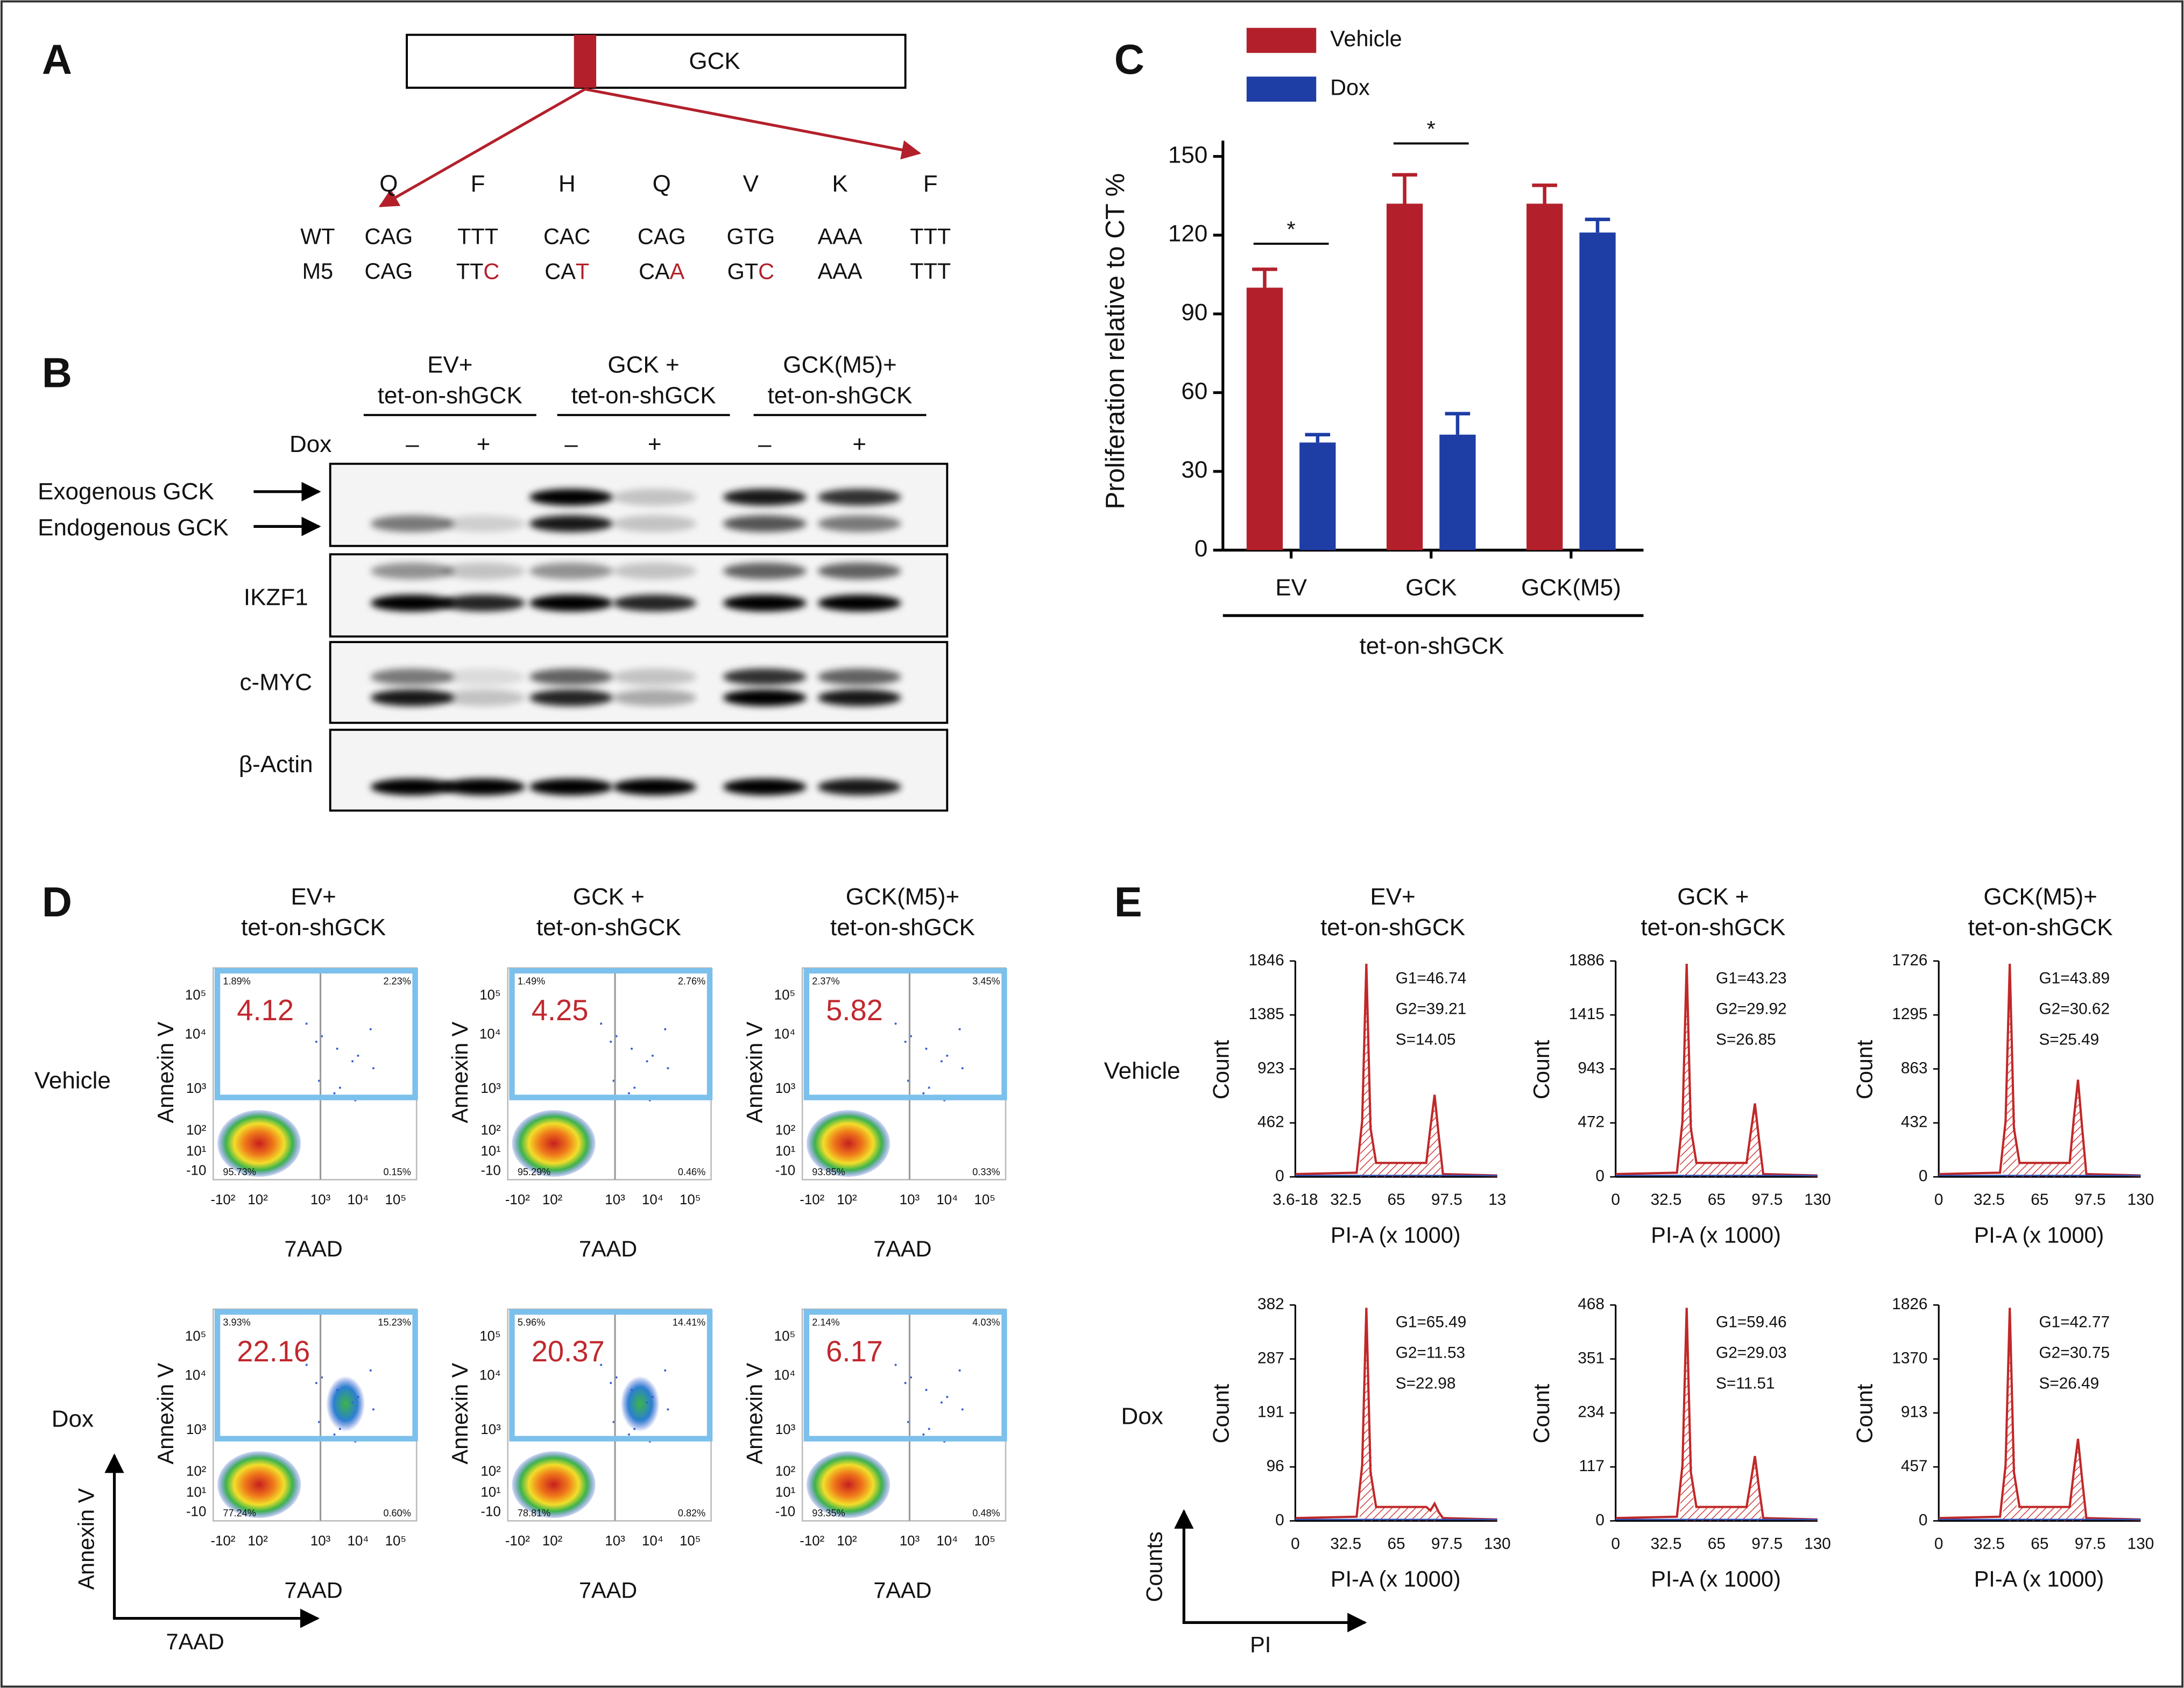 The height and width of the screenshot is (1688, 2184). Describe the element at coordinates (397, 1513) in the screenshot. I see `quadrant-percent: 0.60%` at that location.